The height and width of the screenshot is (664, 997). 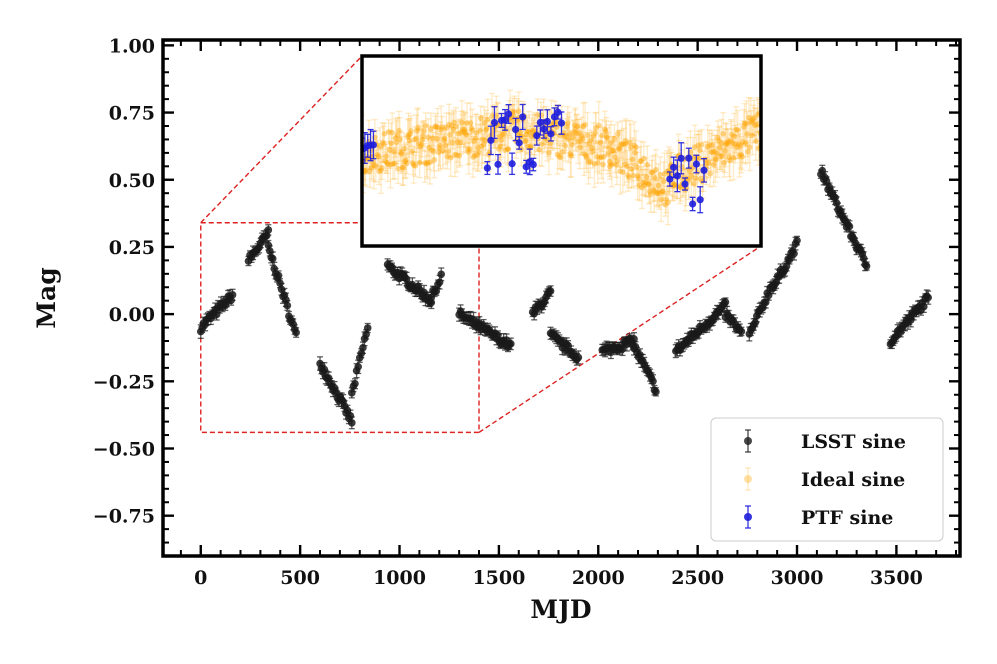 I want to click on inset-background, so click(x=561, y=151).